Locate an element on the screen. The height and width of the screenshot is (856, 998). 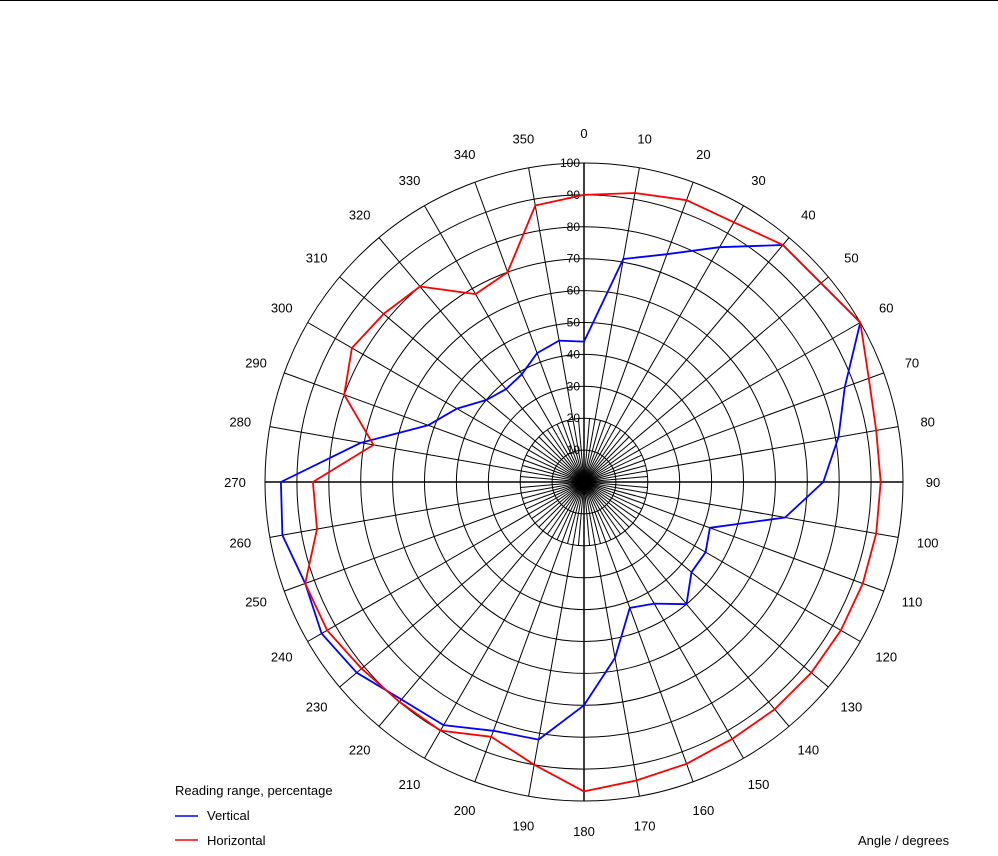
legend-label-vertical: Vertical is located at coordinates (228, 815).